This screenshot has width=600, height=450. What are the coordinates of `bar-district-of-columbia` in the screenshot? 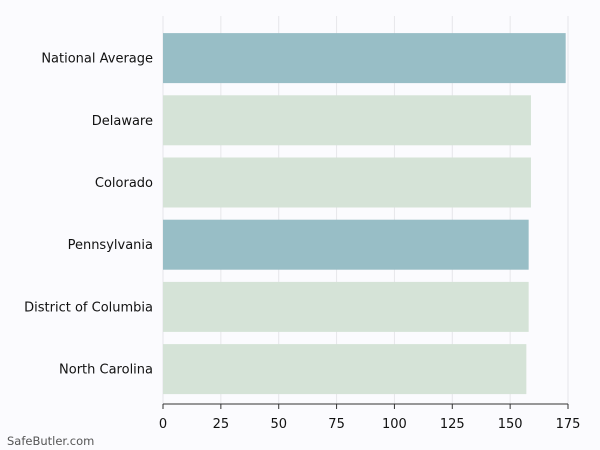 It's located at (346, 306).